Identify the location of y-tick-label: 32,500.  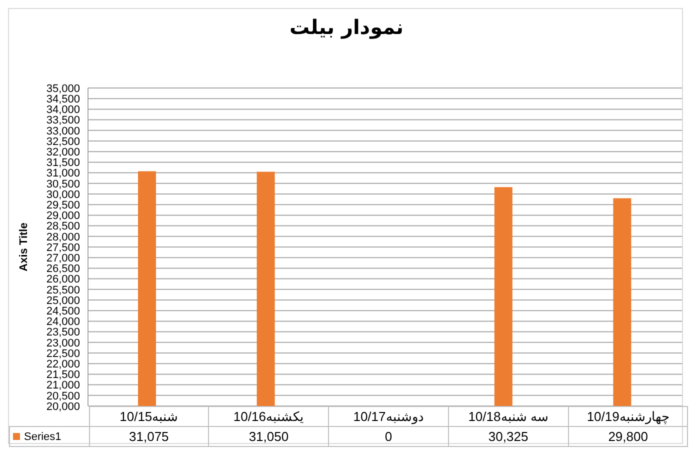
(63, 142).